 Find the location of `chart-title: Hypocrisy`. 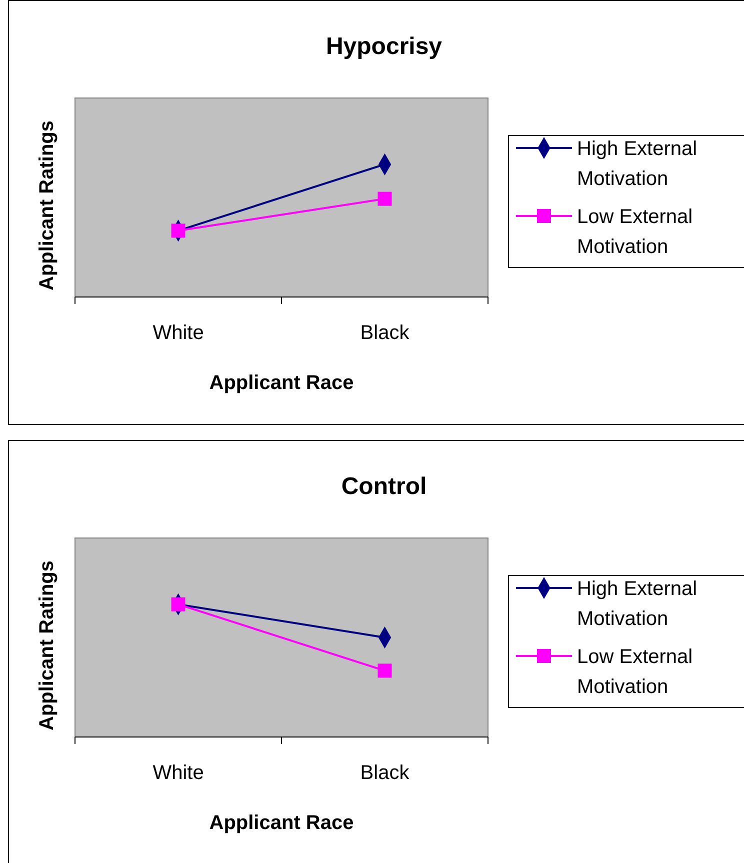

chart-title: Hypocrisy is located at coordinates (384, 46).